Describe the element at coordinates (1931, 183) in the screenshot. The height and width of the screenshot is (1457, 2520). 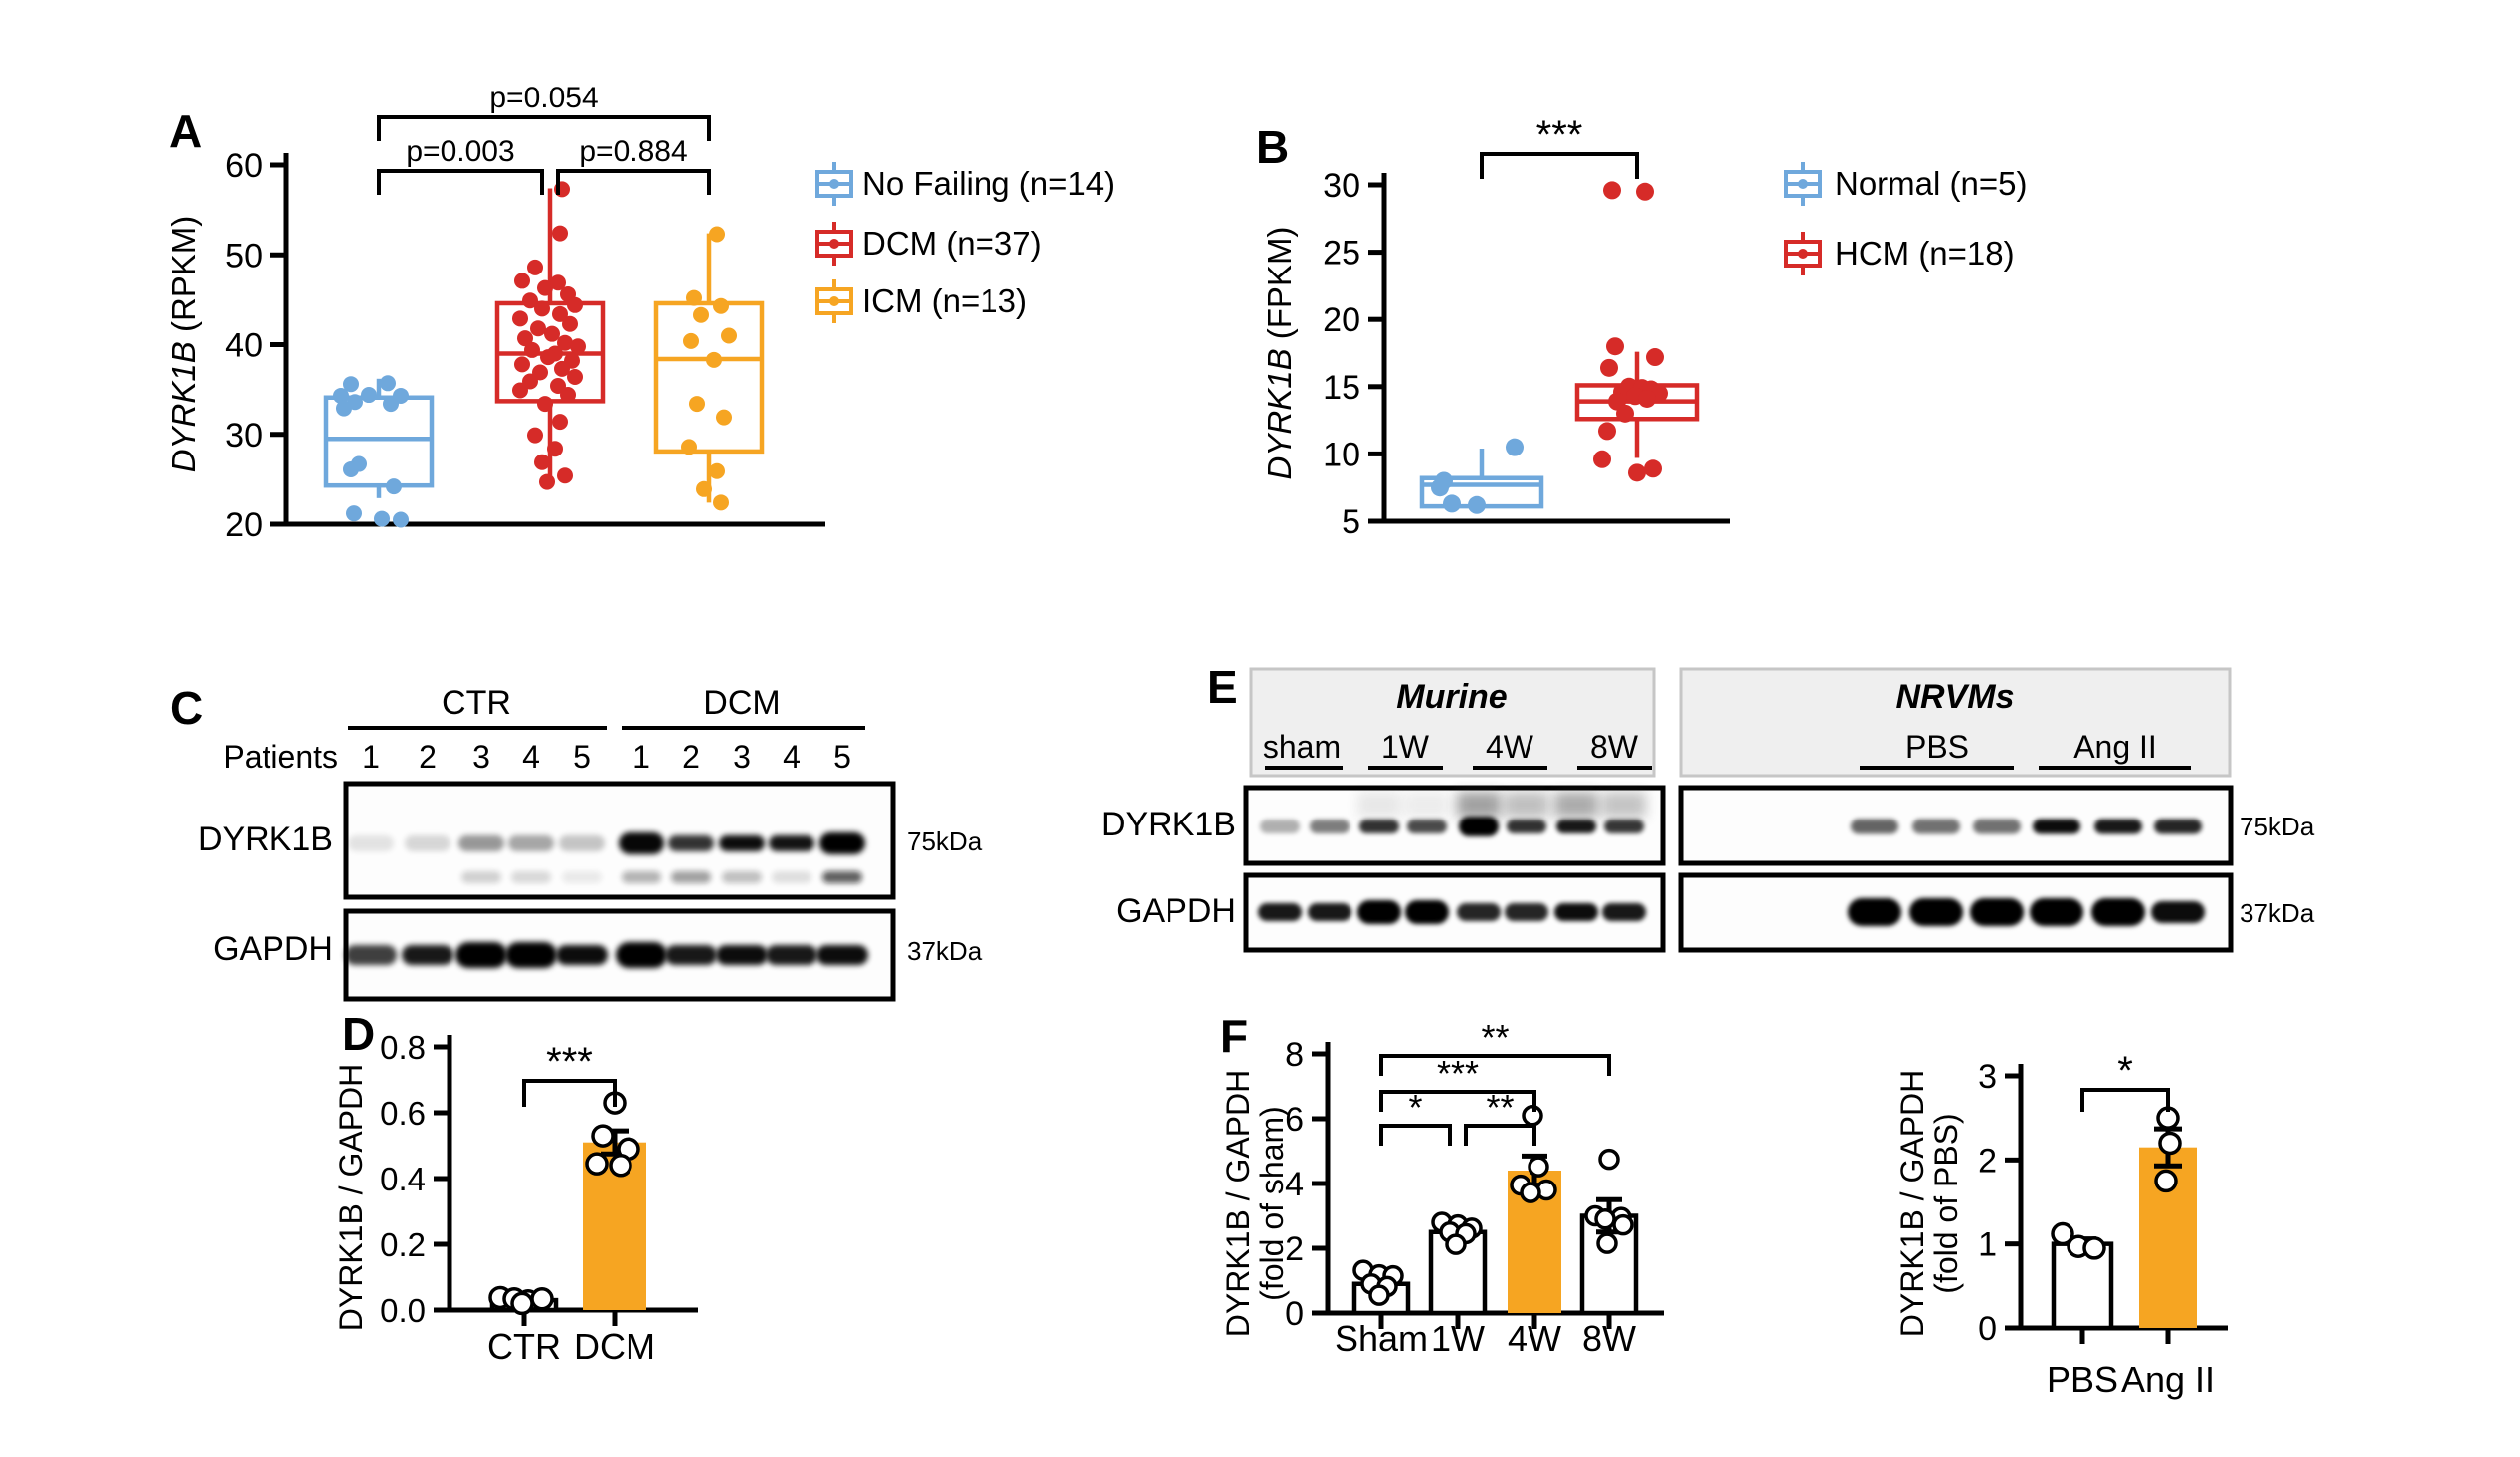
I see `legend-label: Normal (n=5)` at that location.